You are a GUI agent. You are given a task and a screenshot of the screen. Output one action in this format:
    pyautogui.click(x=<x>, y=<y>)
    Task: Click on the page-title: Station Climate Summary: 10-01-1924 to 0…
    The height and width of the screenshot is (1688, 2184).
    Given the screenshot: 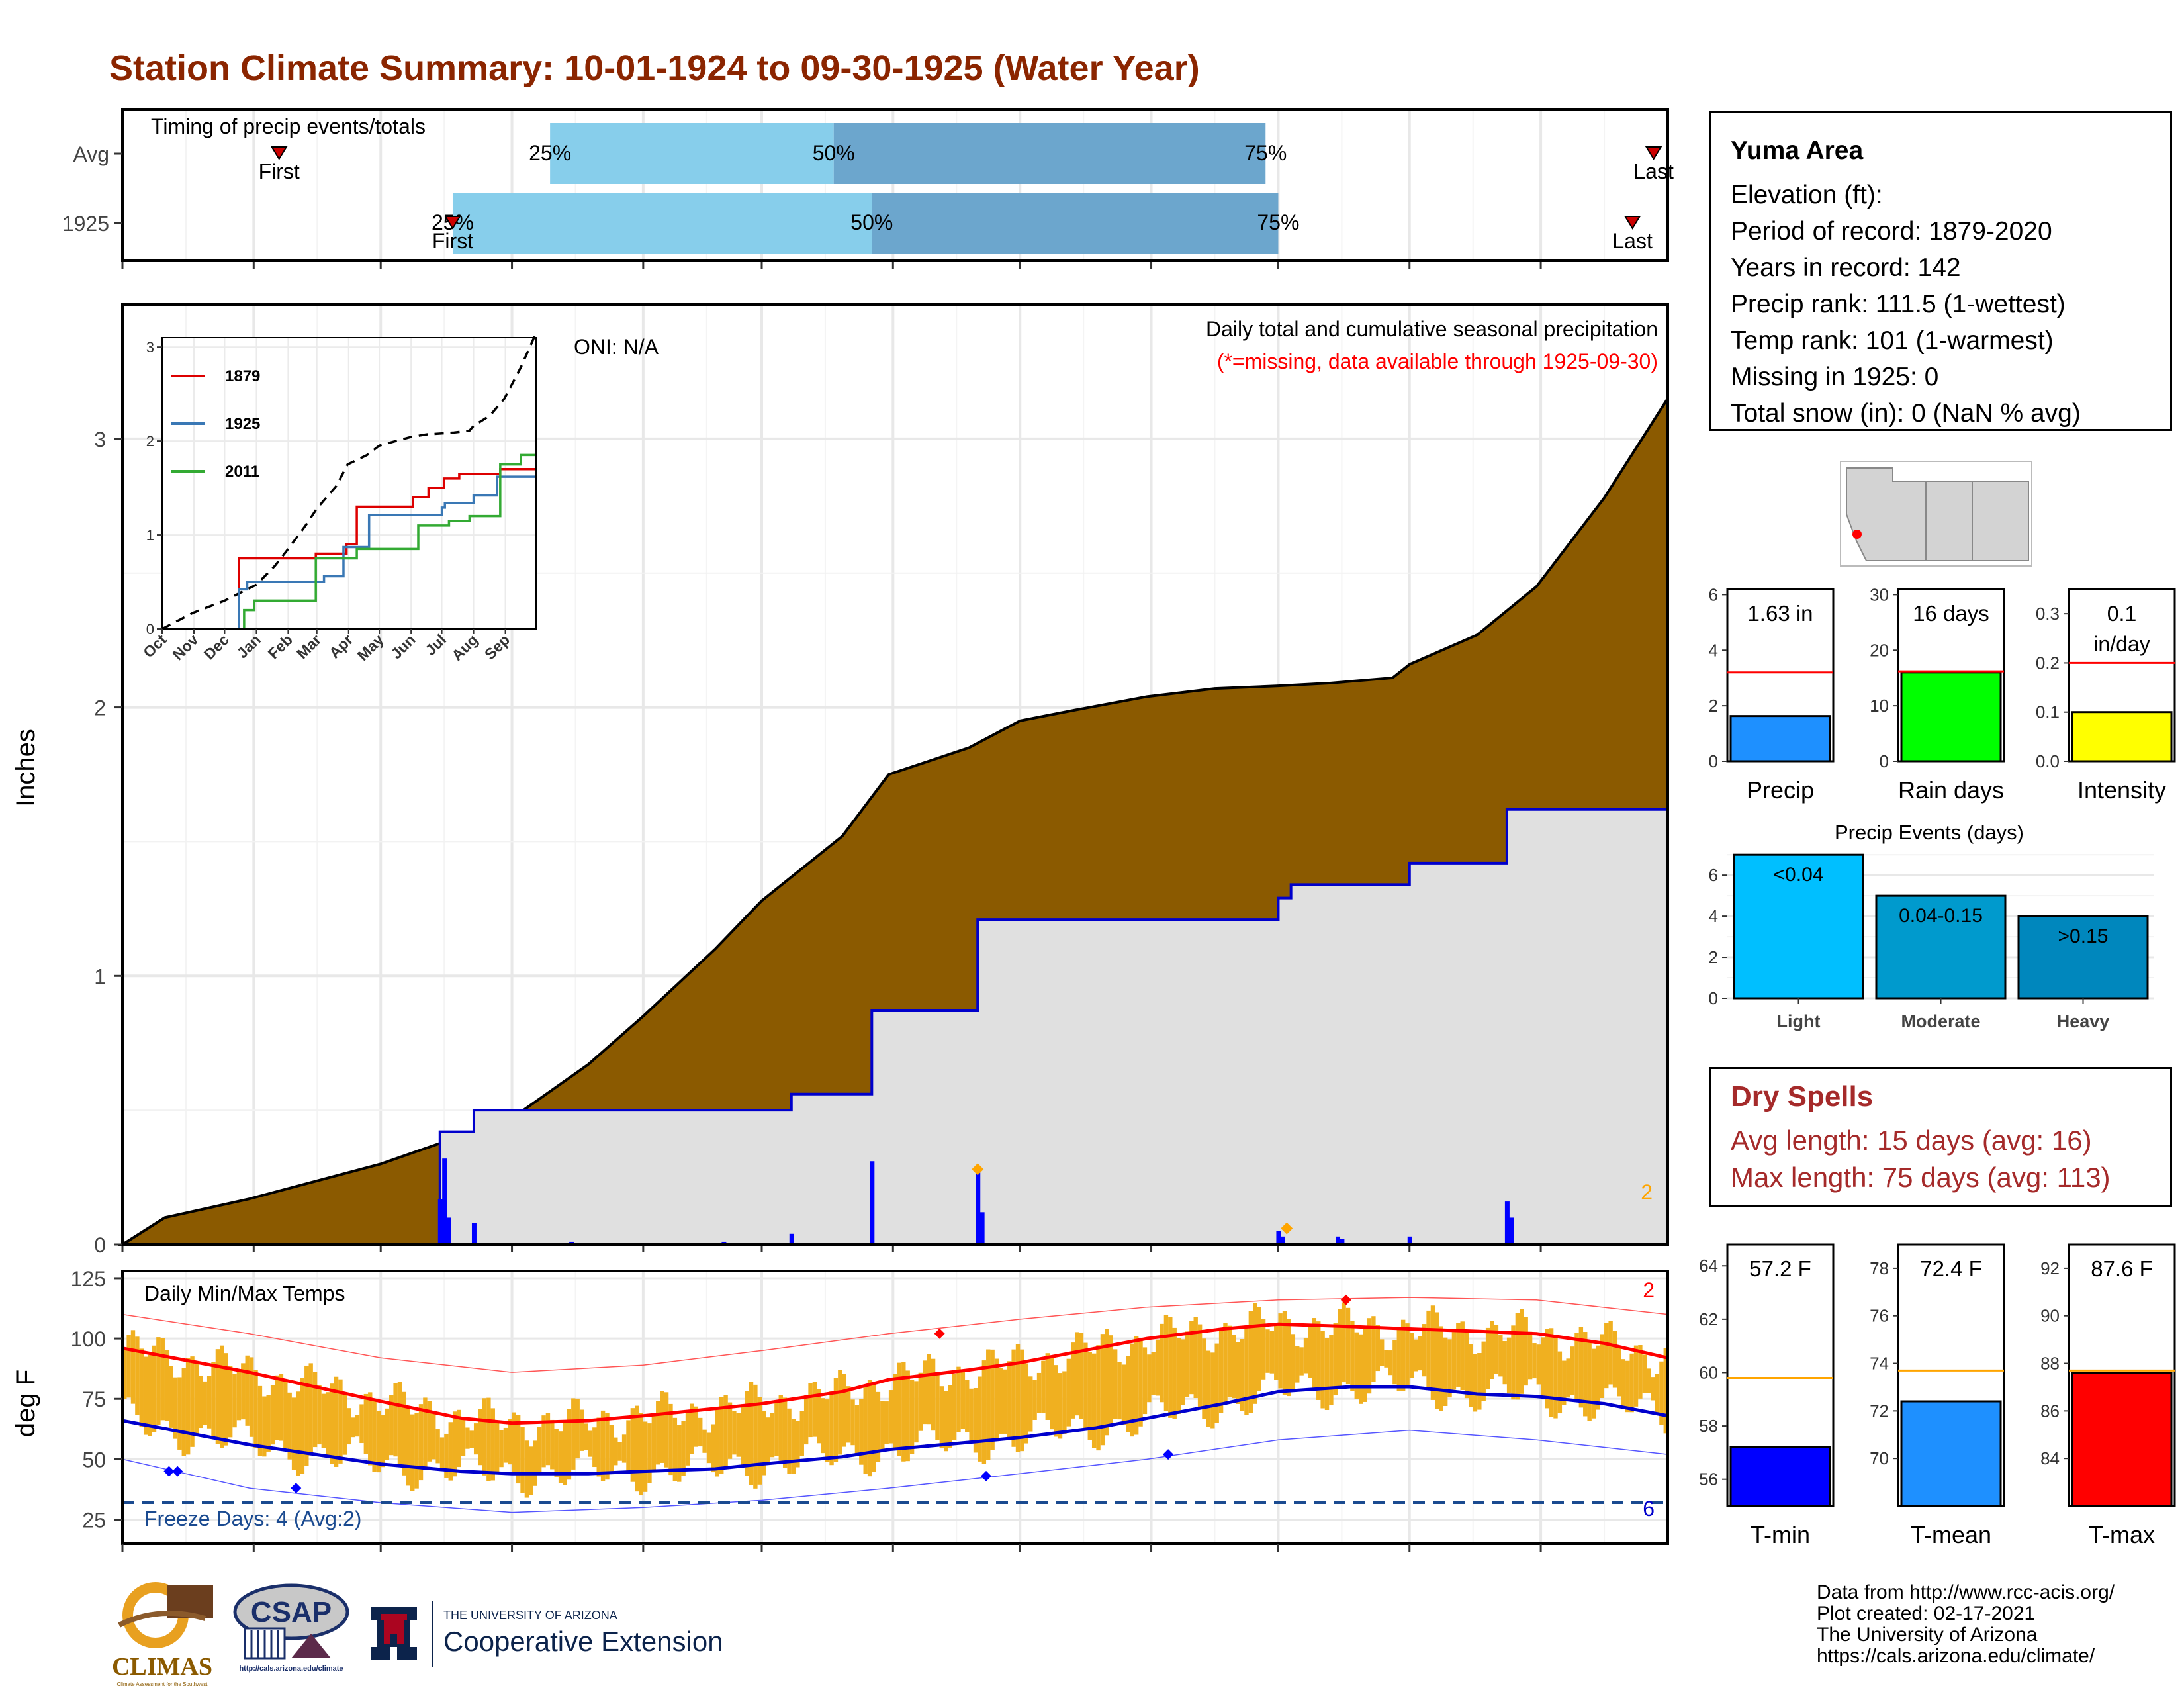 What is the action you would take?
    pyautogui.click(x=654, y=68)
    